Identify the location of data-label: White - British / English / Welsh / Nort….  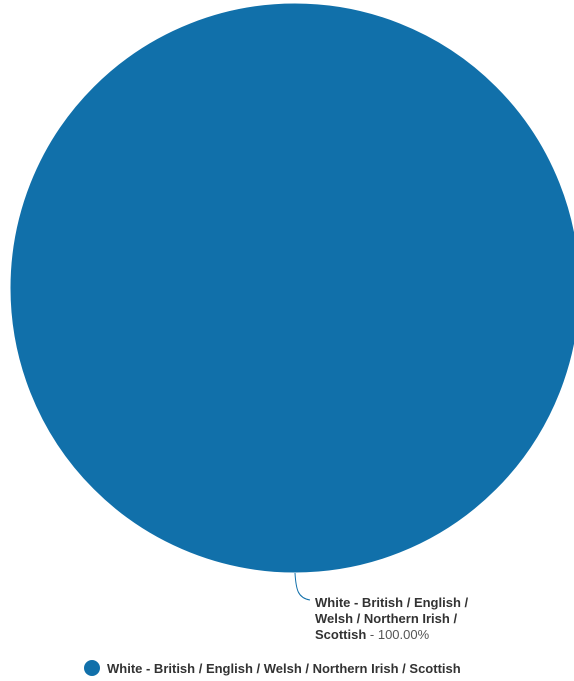
(420, 619).